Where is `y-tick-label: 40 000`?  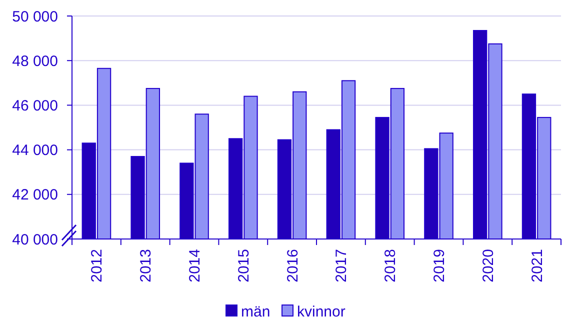
y-tick-label: 40 000 is located at coordinates (35, 239).